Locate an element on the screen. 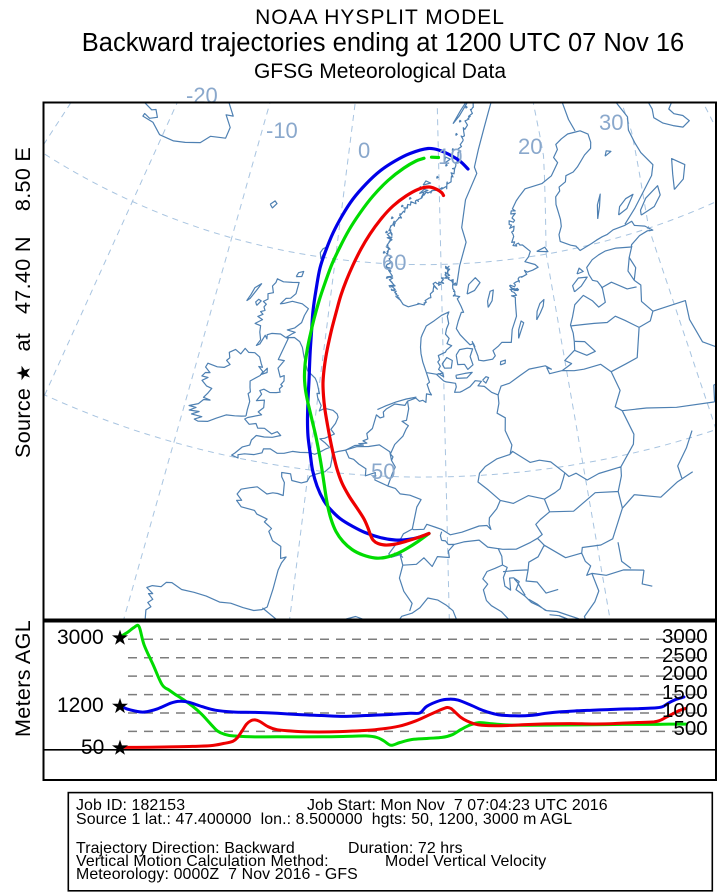 The height and width of the screenshot is (896, 722). svg-text: 50 is located at coordinates (383, 471).